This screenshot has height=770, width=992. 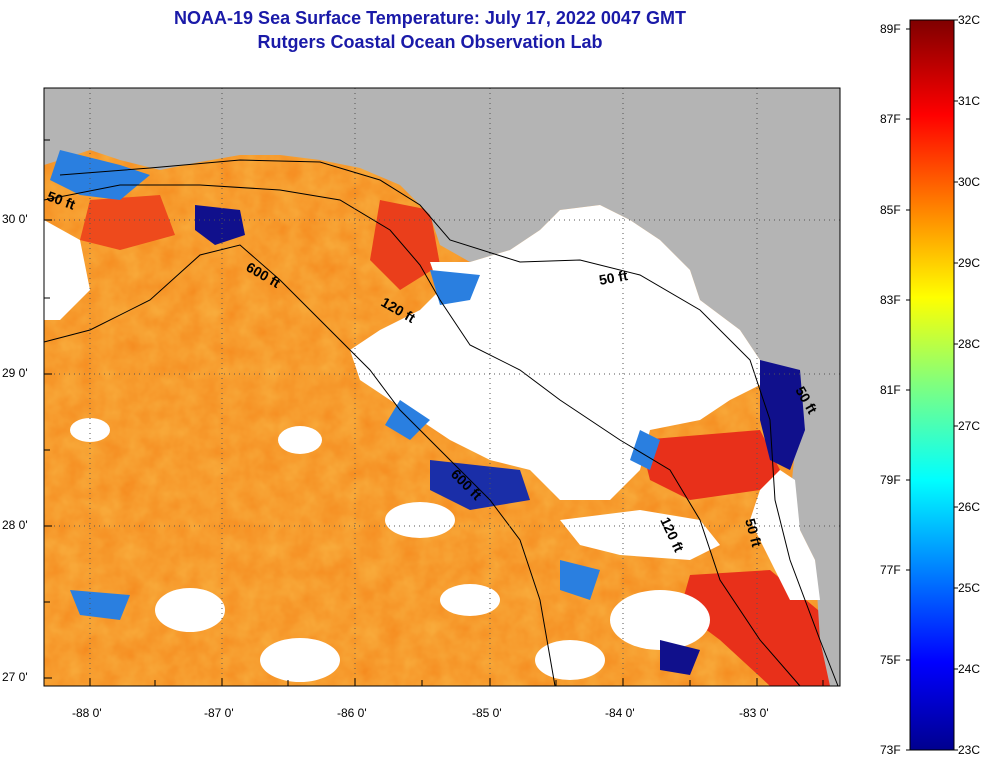 I want to click on colorbar-label-f: 81F, so click(x=890, y=390).